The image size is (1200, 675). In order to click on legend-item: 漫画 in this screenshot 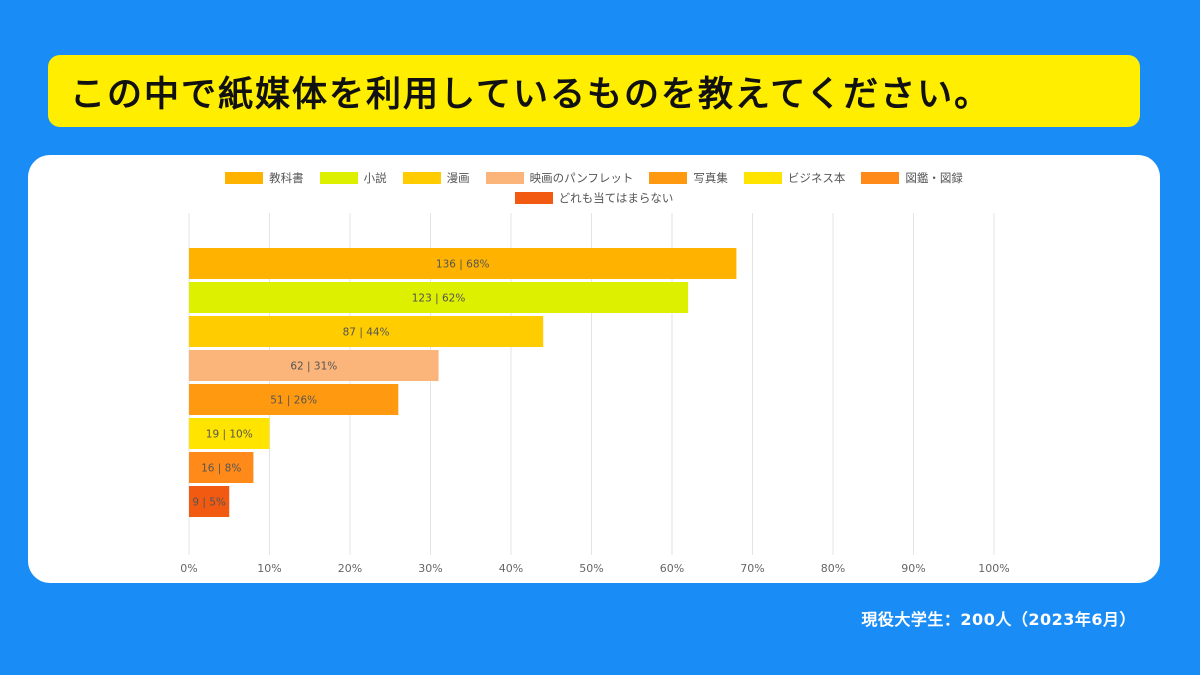, I will do `click(436, 178)`.